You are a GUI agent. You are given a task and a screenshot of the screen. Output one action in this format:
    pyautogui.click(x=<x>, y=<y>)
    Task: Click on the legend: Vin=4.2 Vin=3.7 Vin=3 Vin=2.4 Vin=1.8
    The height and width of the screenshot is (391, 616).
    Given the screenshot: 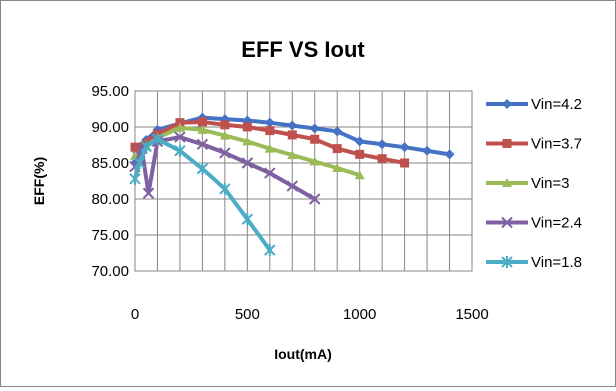 What is the action you would take?
    pyautogui.click(x=534, y=183)
    